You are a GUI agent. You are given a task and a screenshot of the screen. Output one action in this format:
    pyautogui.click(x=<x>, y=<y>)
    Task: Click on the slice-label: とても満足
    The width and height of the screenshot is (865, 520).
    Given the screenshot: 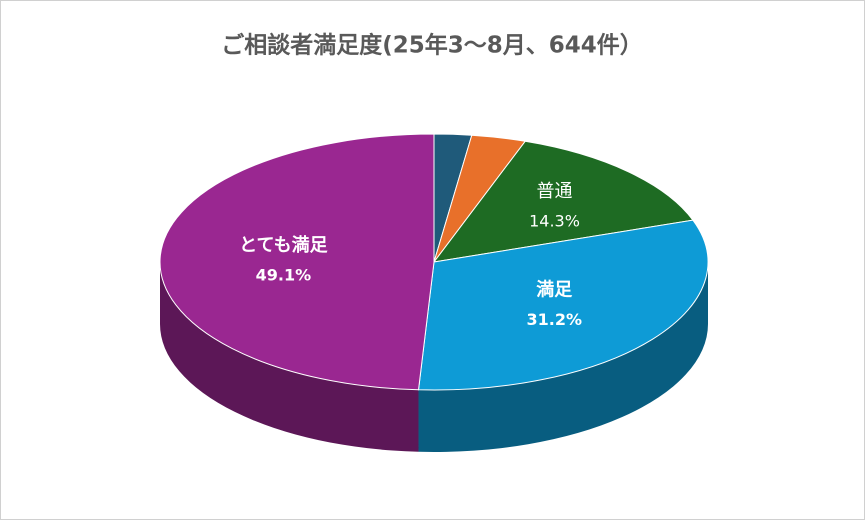 What is the action you would take?
    pyautogui.click(x=283, y=245)
    